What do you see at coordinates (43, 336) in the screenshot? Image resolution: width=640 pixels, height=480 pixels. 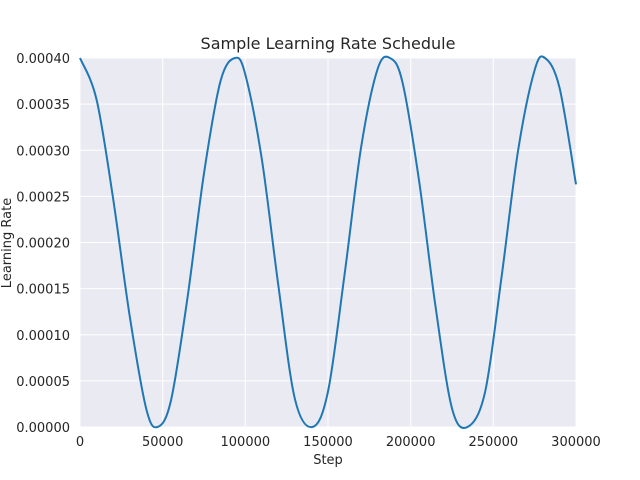 I see `y-tick-label: 0.00010` at bounding box center [43, 336].